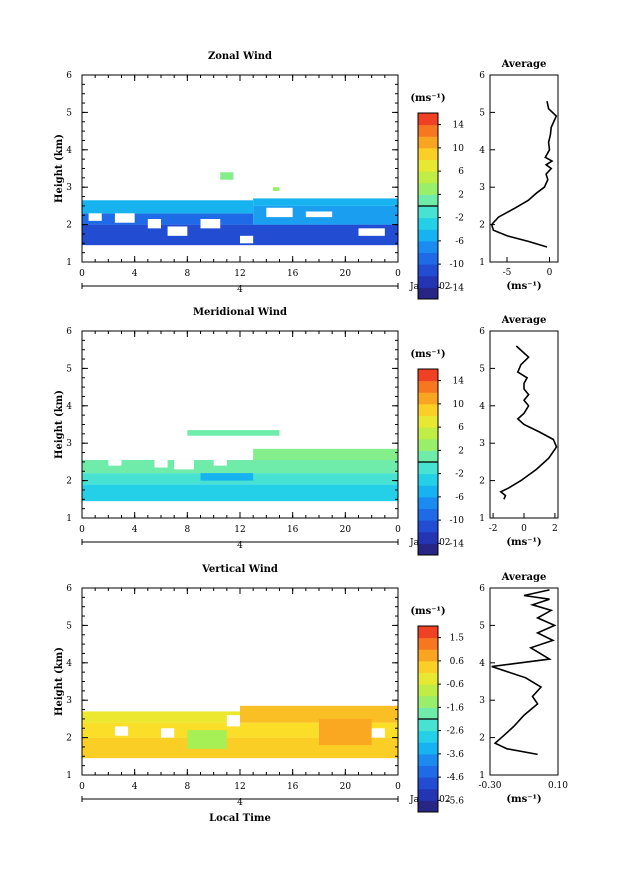 The width and height of the screenshot is (622, 873). What do you see at coordinates (507, 273) in the screenshot?
I see `average-x-tick-label: -5` at bounding box center [507, 273].